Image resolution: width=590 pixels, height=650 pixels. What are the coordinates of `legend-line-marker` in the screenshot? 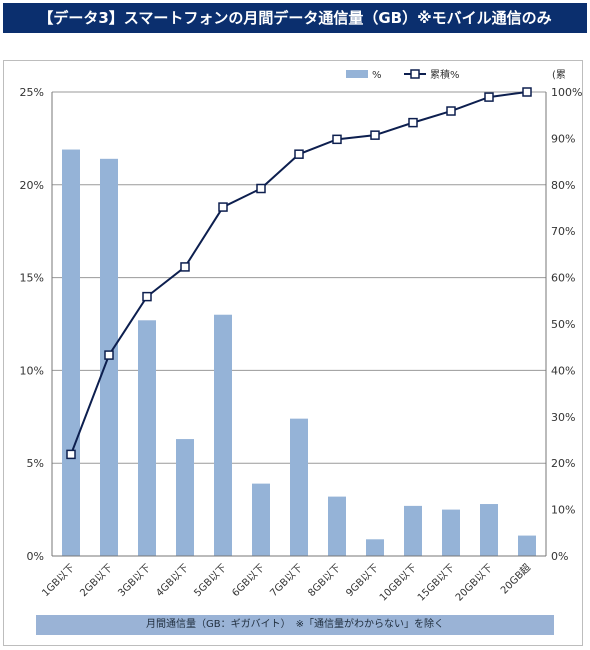 It's located at (415, 74).